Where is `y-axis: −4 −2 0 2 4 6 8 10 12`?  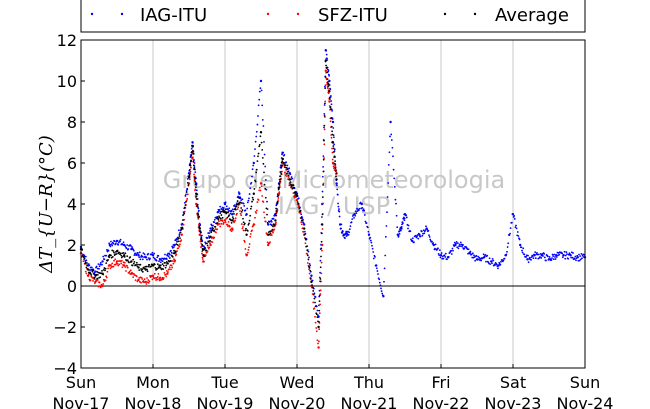
y-axis: −4 −2 0 2 4 6 8 10 12 is located at coordinates (69, 204).